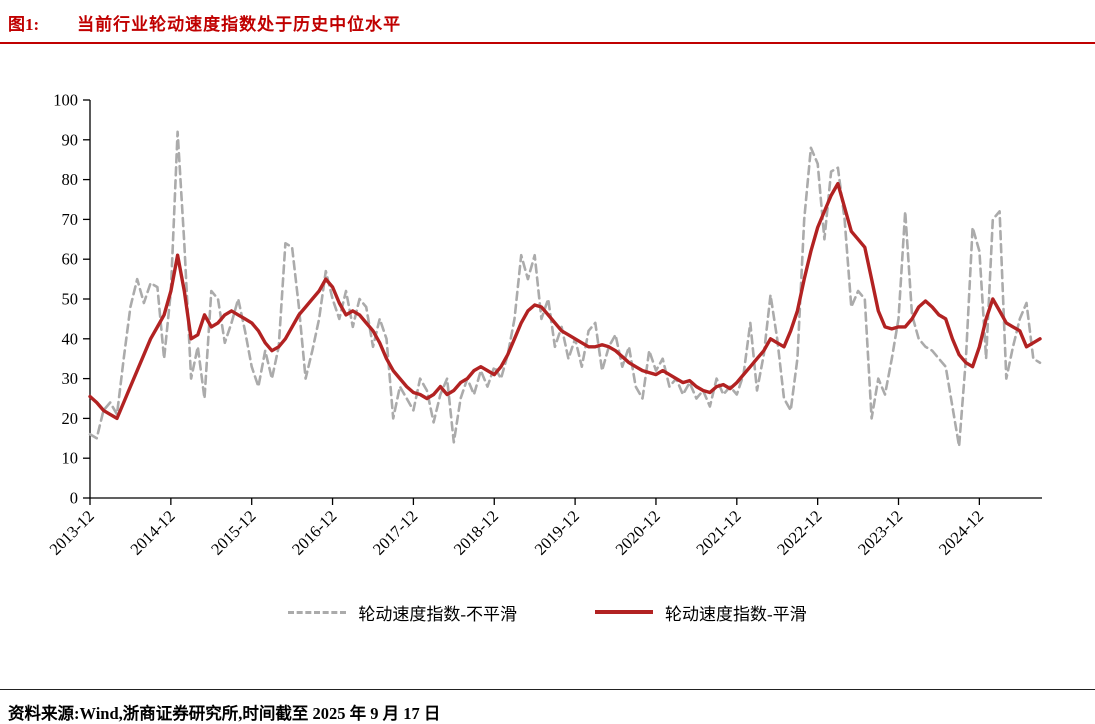  Describe the element at coordinates (70, 179) in the screenshot. I see `svg-text: 80` at that location.